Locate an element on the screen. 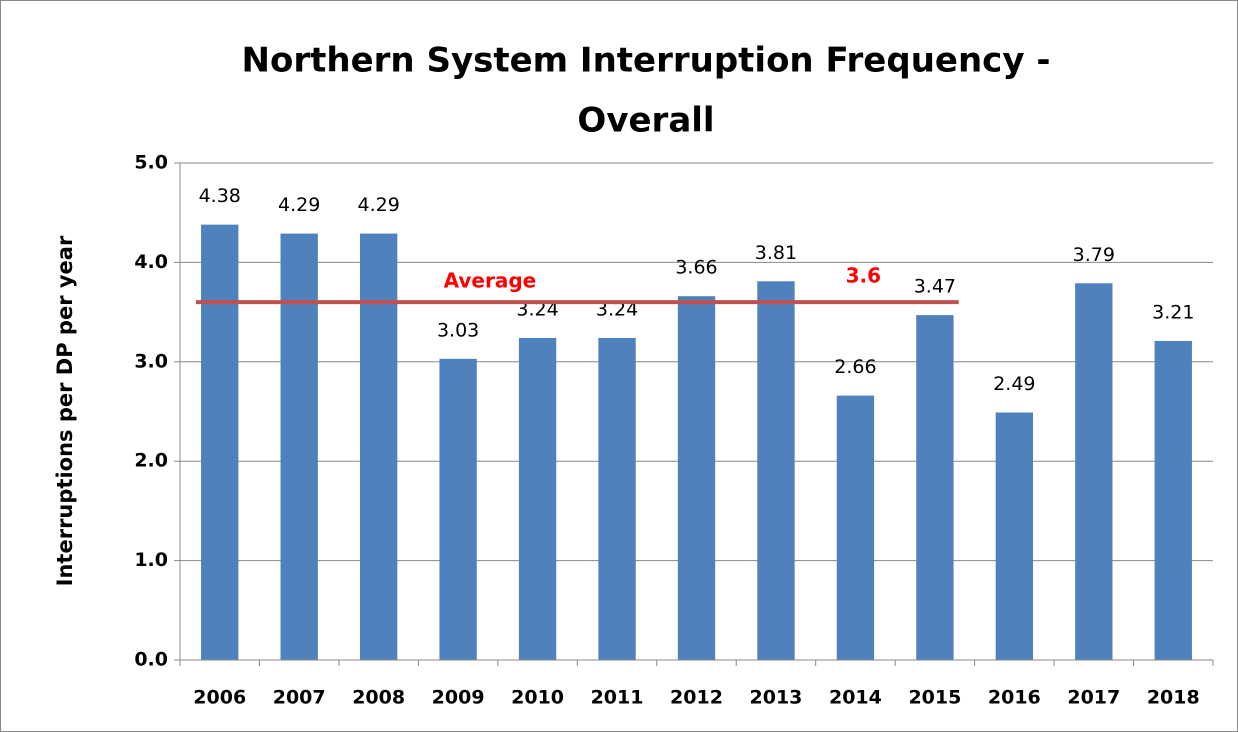 Image resolution: width=1238 pixels, height=732 pixels. x-tick-label: 2008 is located at coordinates (378, 698).